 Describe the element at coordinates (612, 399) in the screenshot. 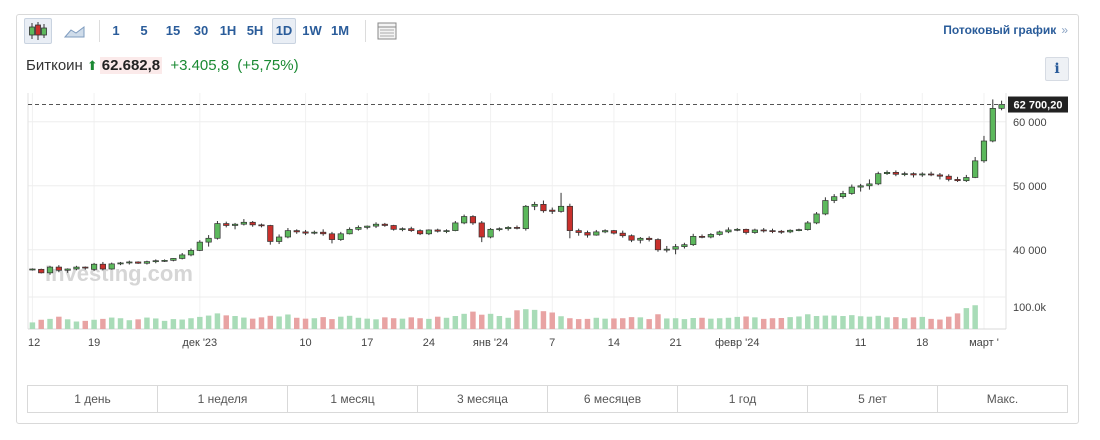

I see `range-6-months: 6 месяцев` at that location.